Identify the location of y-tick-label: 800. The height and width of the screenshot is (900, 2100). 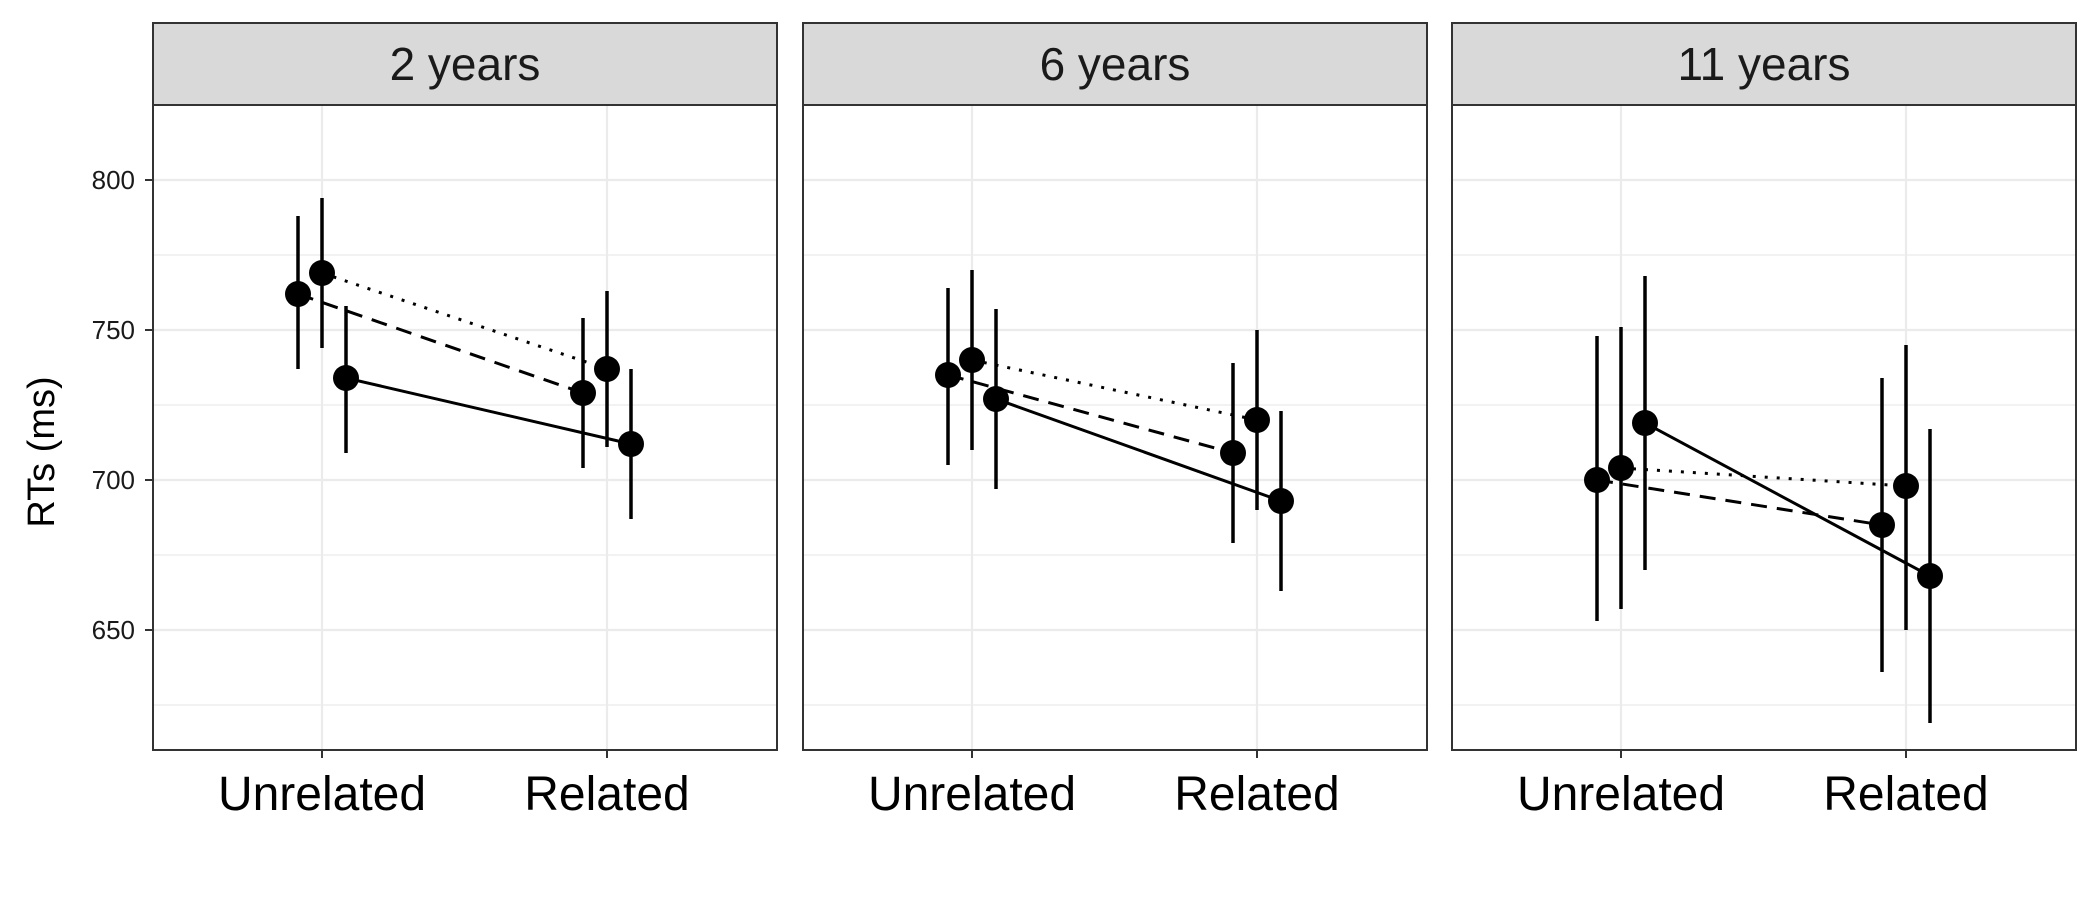
(113, 180).